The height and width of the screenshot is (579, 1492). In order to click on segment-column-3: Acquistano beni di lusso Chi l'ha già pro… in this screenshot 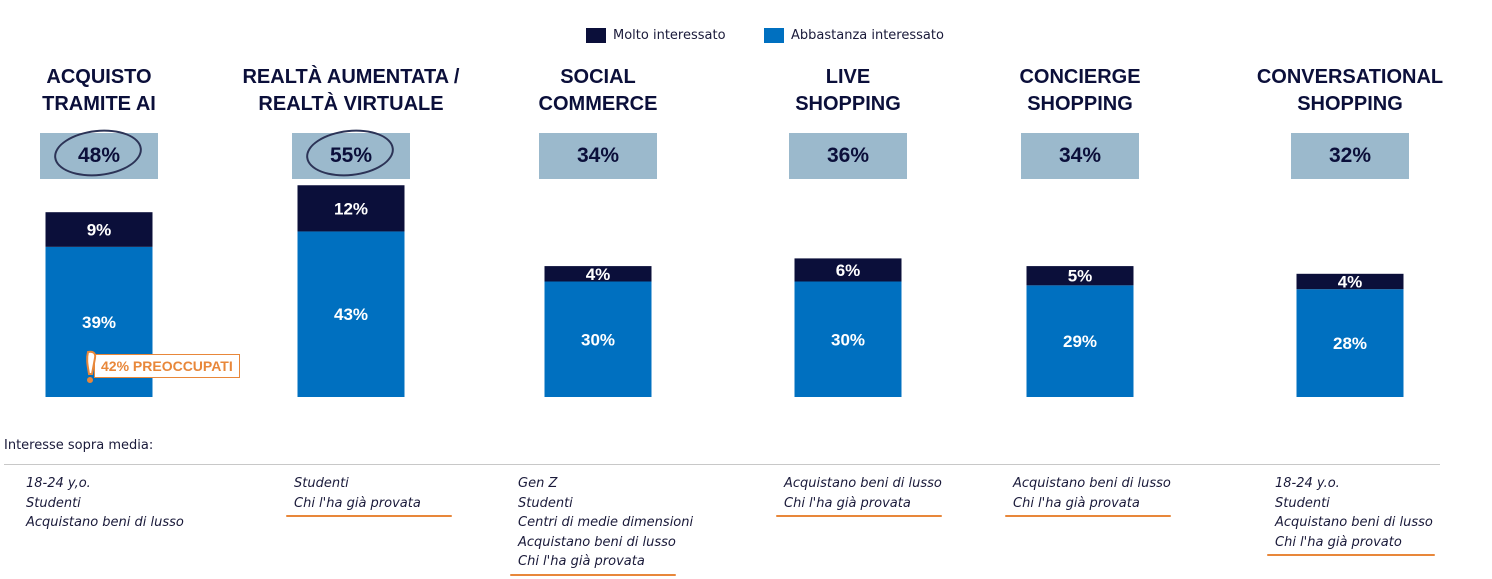, I will do `click(863, 493)`.